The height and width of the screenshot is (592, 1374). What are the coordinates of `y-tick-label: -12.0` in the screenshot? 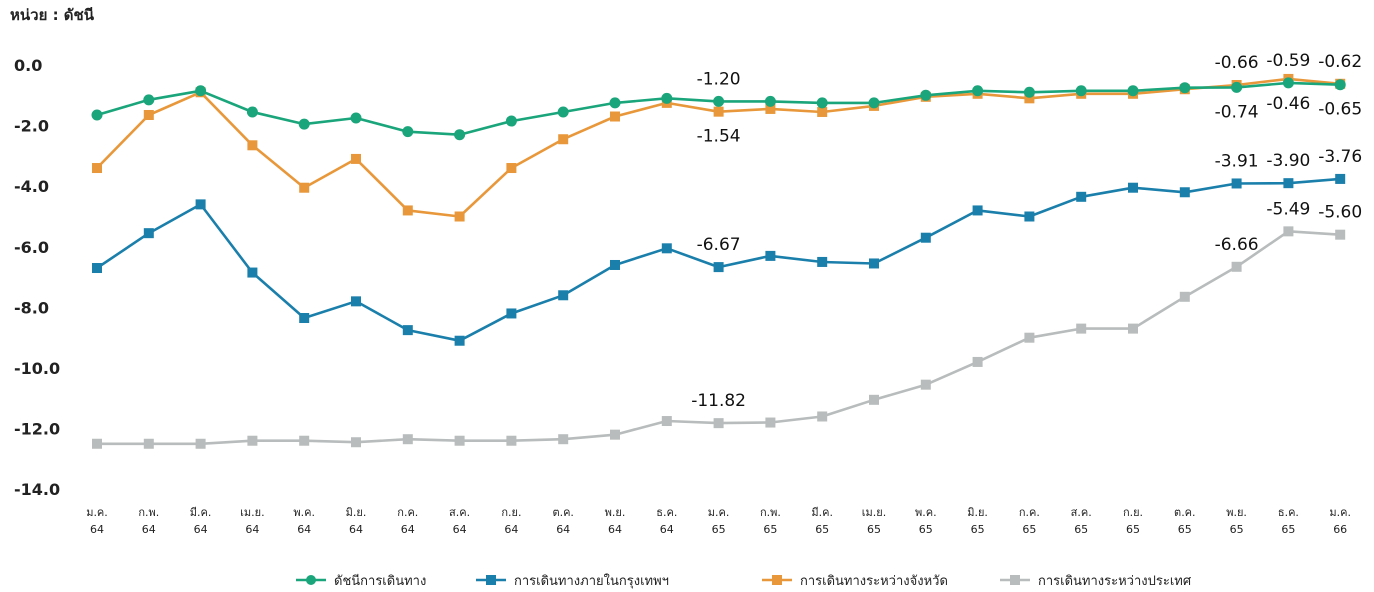 It's located at (37, 429).